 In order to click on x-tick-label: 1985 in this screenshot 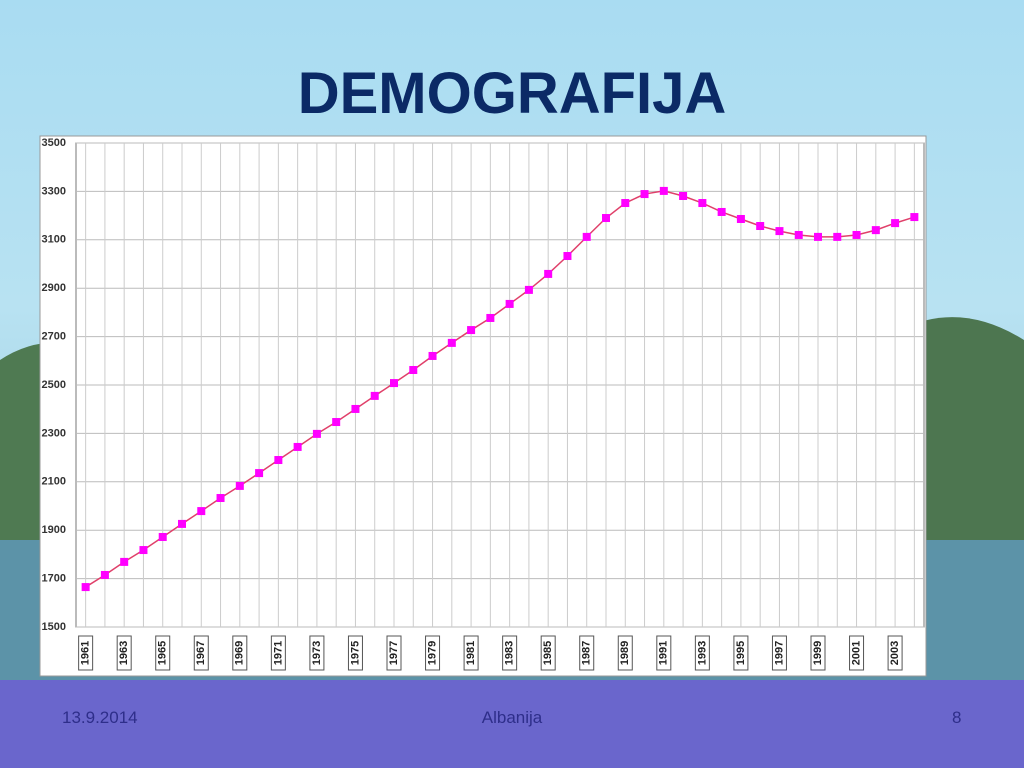, I will do `click(548, 653)`.